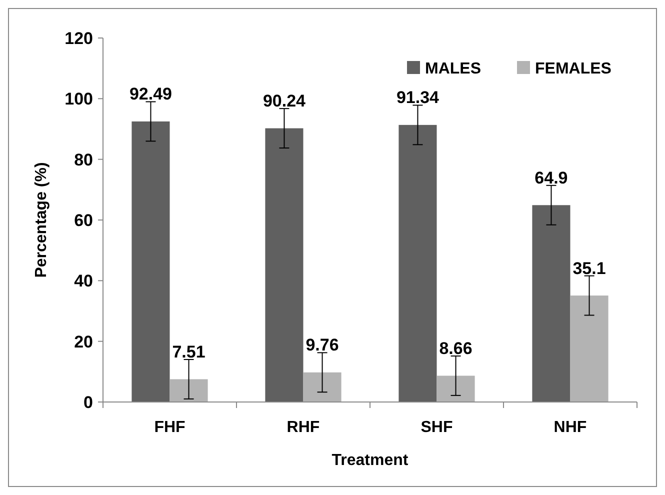 The image size is (665, 495). What do you see at coordinates (189, 352) in the screenshot?
I see `data-label: 7.51` at bounding box center [189, 352].